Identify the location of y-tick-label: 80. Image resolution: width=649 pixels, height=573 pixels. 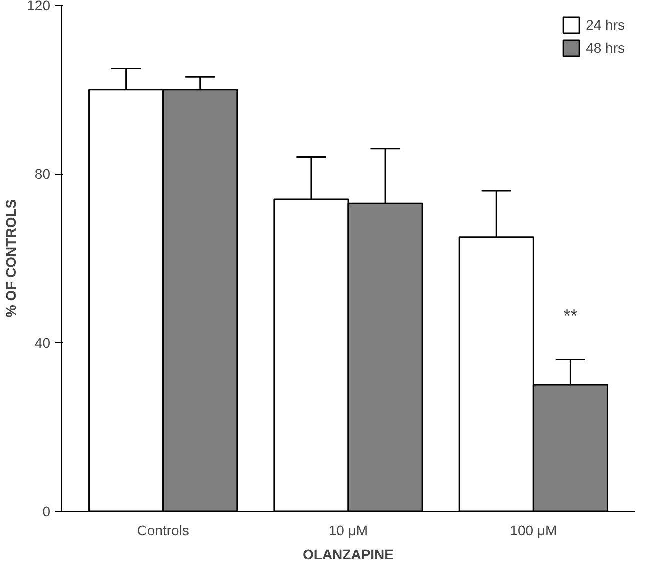
(42, 174).